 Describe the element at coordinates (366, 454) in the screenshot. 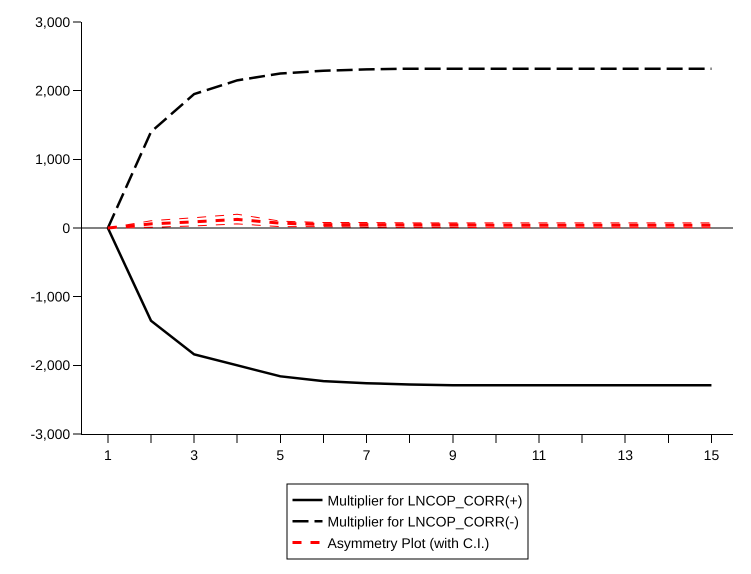

I see `x-tick-label: 7` at that location.